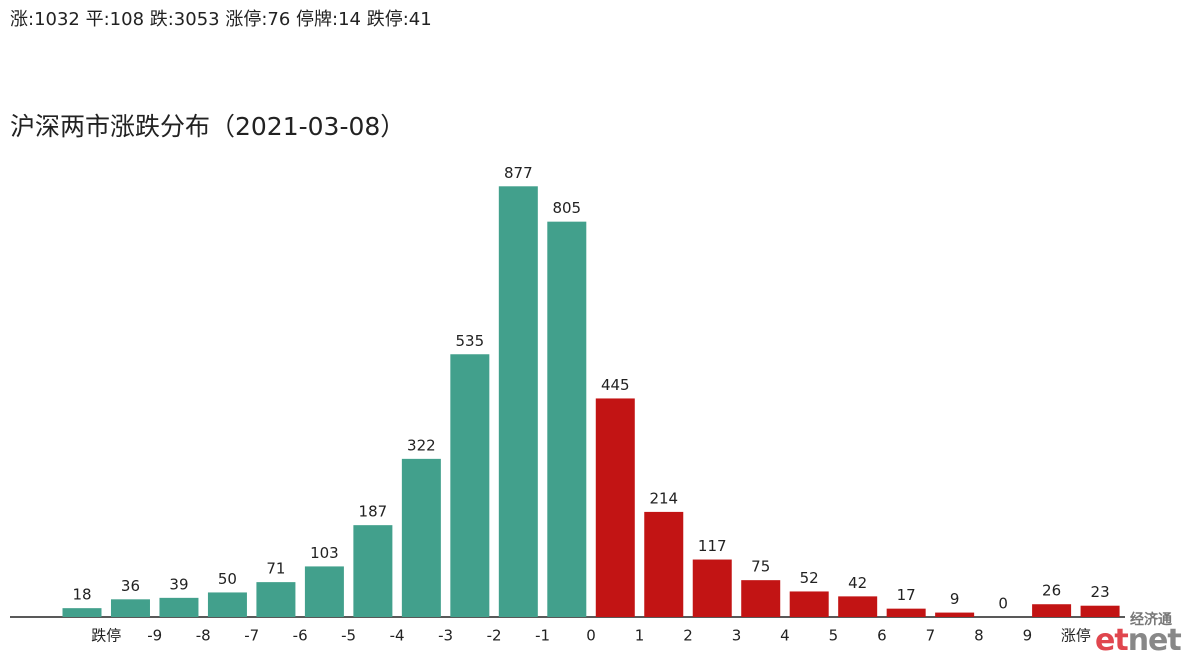  I want to click on x-tick-label: 7, so click(931, 636).